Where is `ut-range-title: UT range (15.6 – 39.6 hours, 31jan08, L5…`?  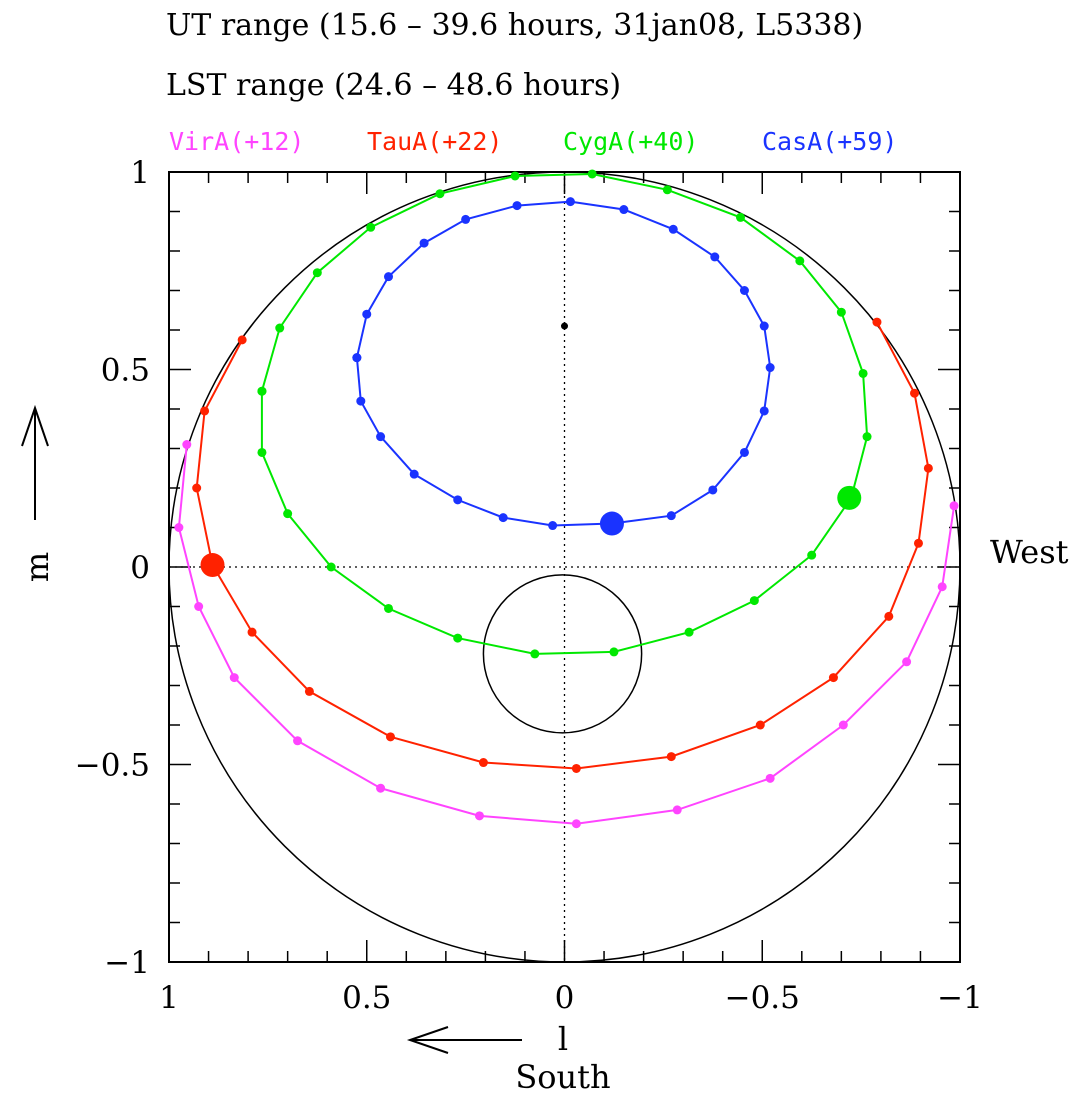 ut-range-title: UT range (15.6 – 39.6 hours, 31jan08, L5… is located at coordinates (515, 25).